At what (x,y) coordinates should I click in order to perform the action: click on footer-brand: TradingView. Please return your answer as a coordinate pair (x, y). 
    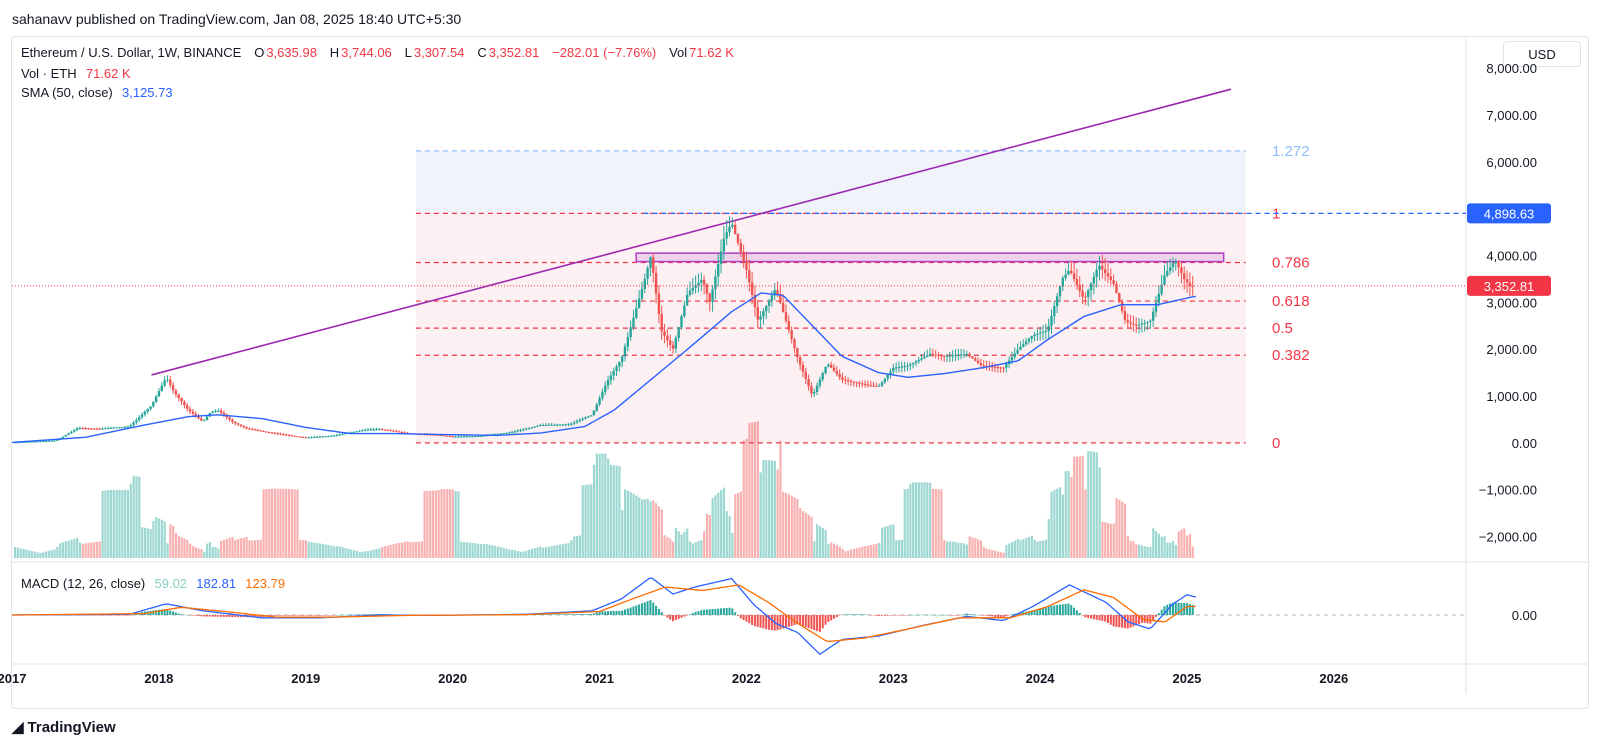
    Looking at the image, I should click on (71, 727).